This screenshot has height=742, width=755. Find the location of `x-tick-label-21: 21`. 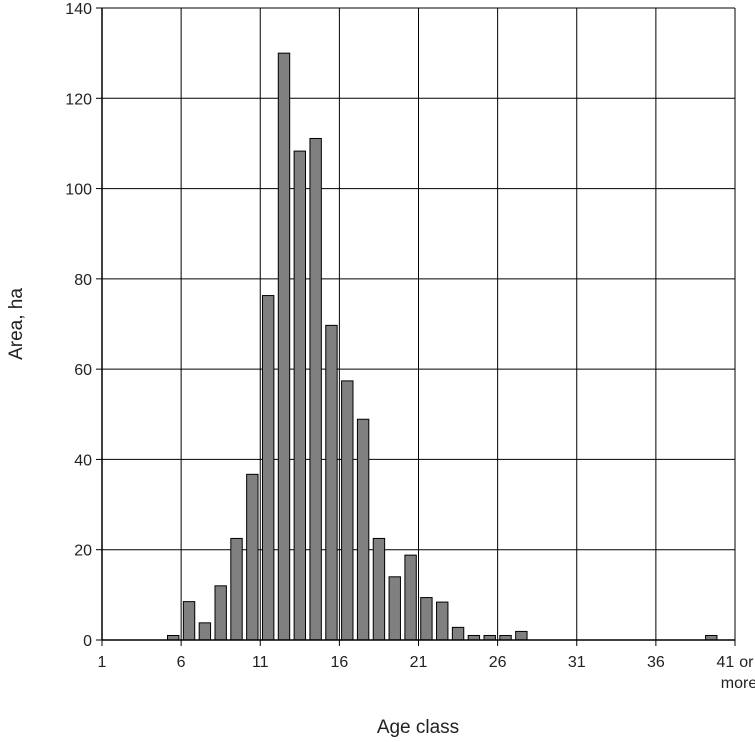

x-tick-label-21: 21 is located at coordinates (419, 662).